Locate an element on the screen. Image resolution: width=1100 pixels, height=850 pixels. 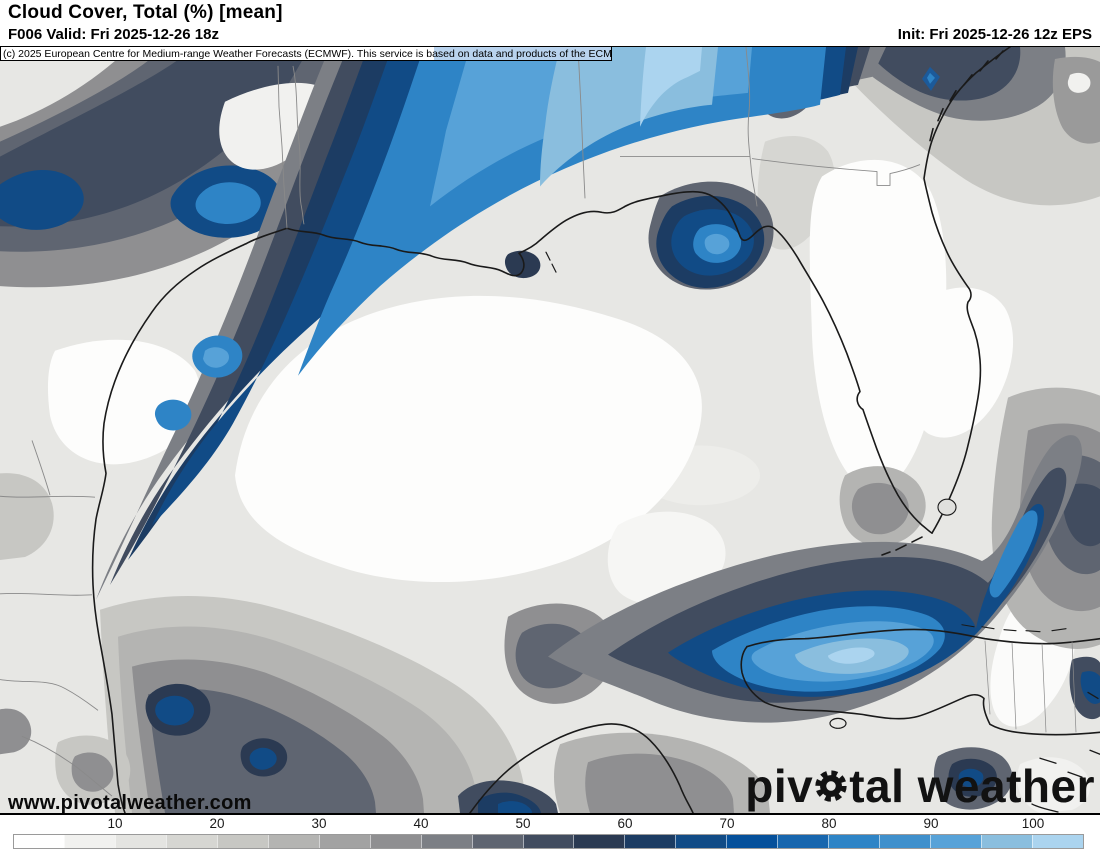
watermark-url: www.pivotalweather.com is located at coordinates (130, 803).